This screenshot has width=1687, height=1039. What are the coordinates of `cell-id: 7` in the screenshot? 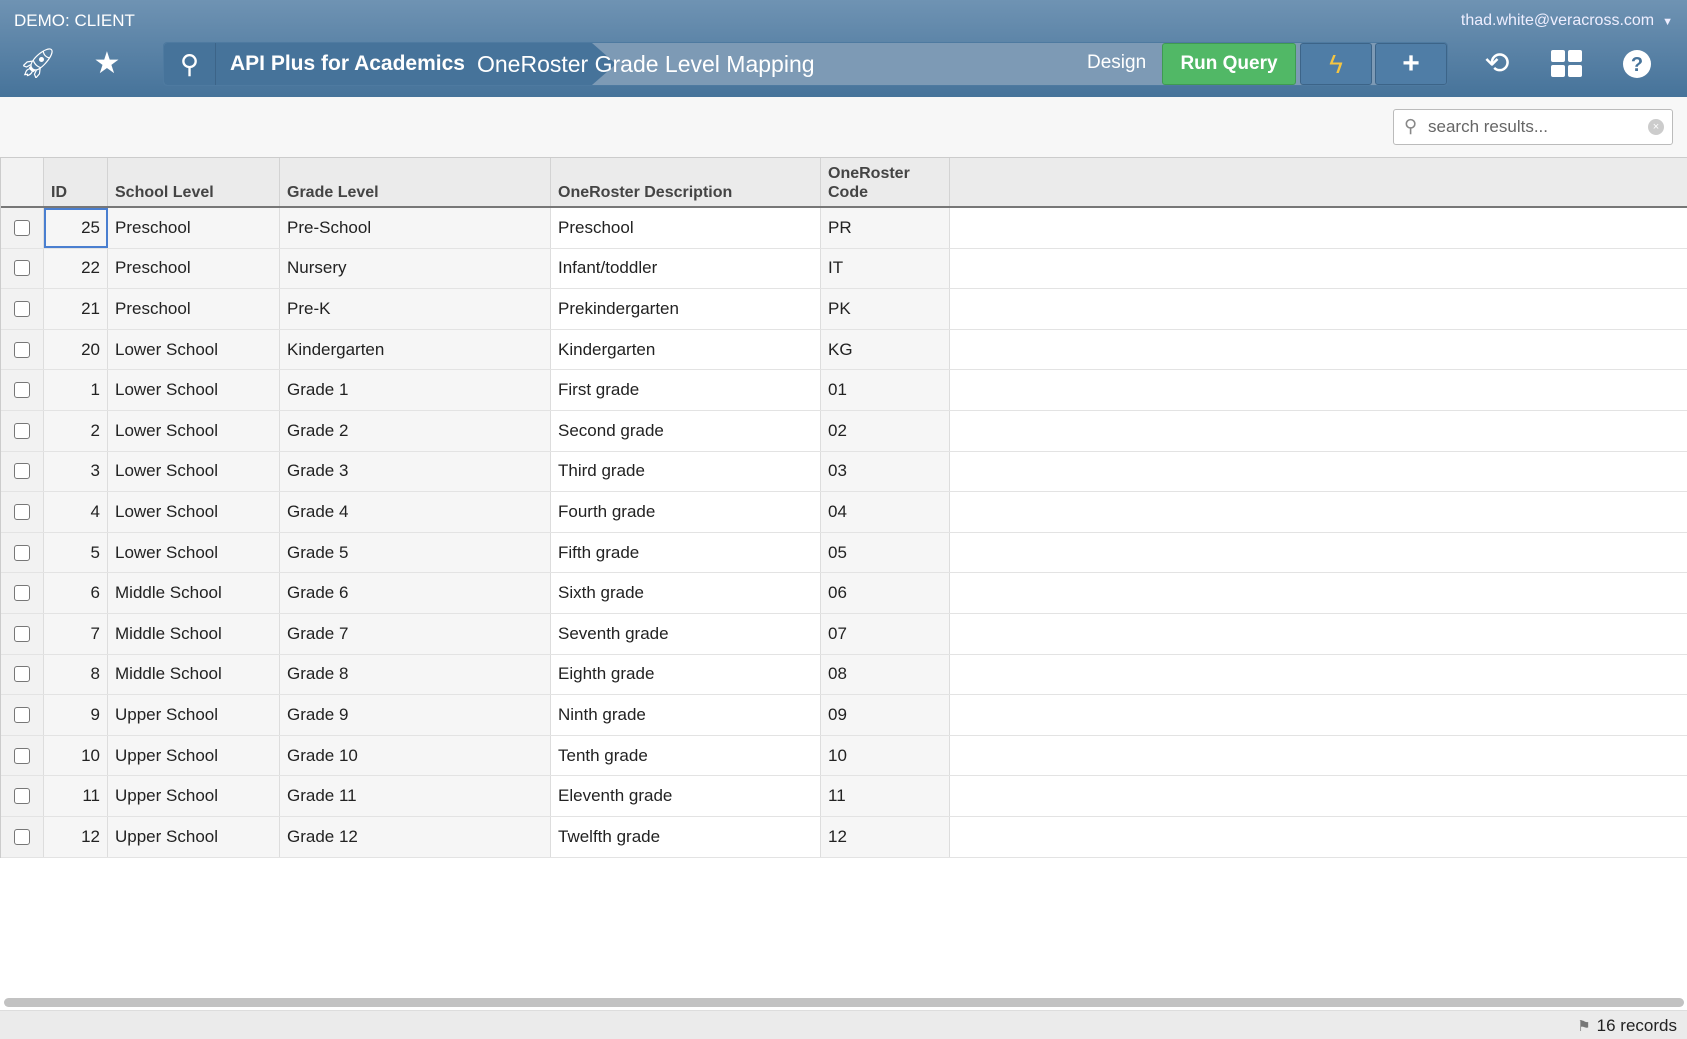 It's located at (76, 633).